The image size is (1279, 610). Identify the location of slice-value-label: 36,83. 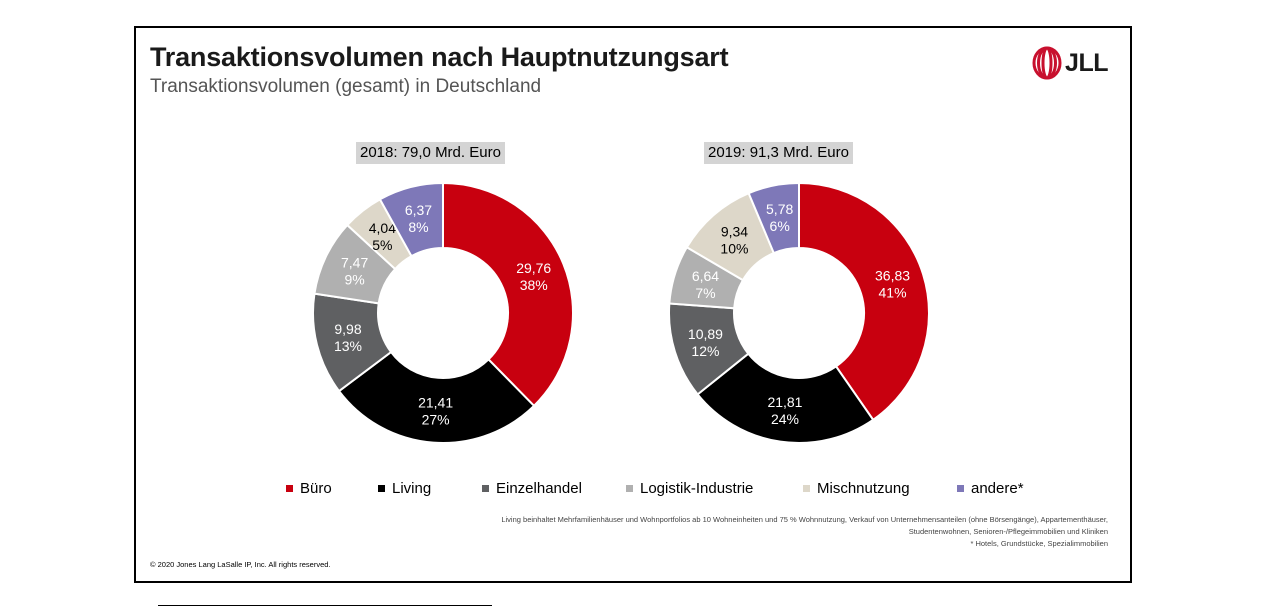
(892, 276).